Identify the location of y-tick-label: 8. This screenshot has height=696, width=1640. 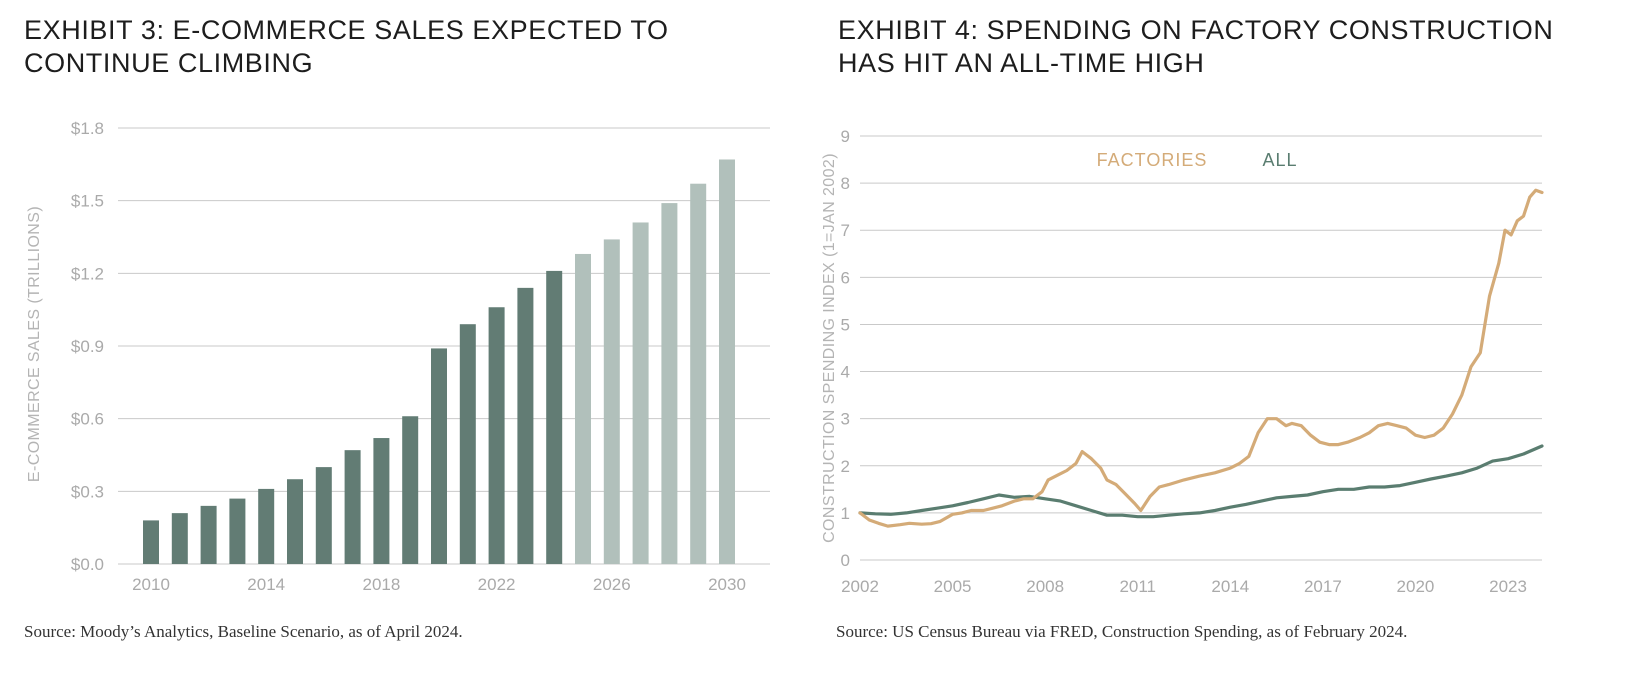
(845, 183).